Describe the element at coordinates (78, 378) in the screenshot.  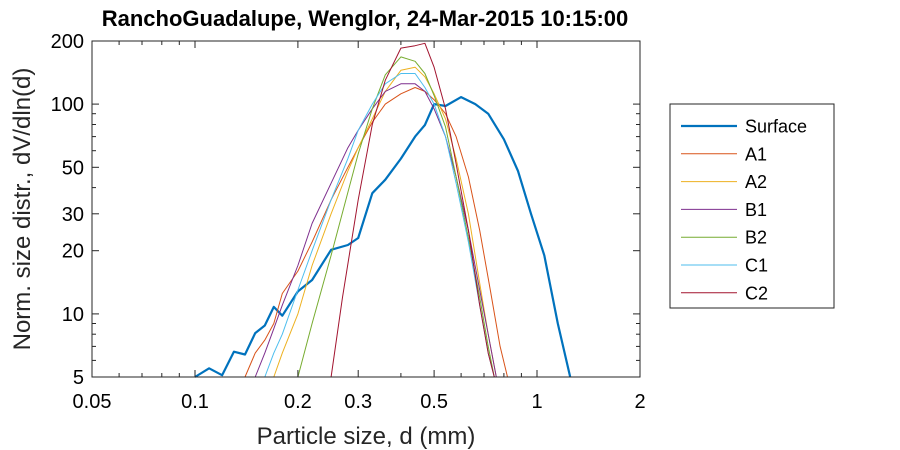
I see `y-tick-label: 5` at that location.